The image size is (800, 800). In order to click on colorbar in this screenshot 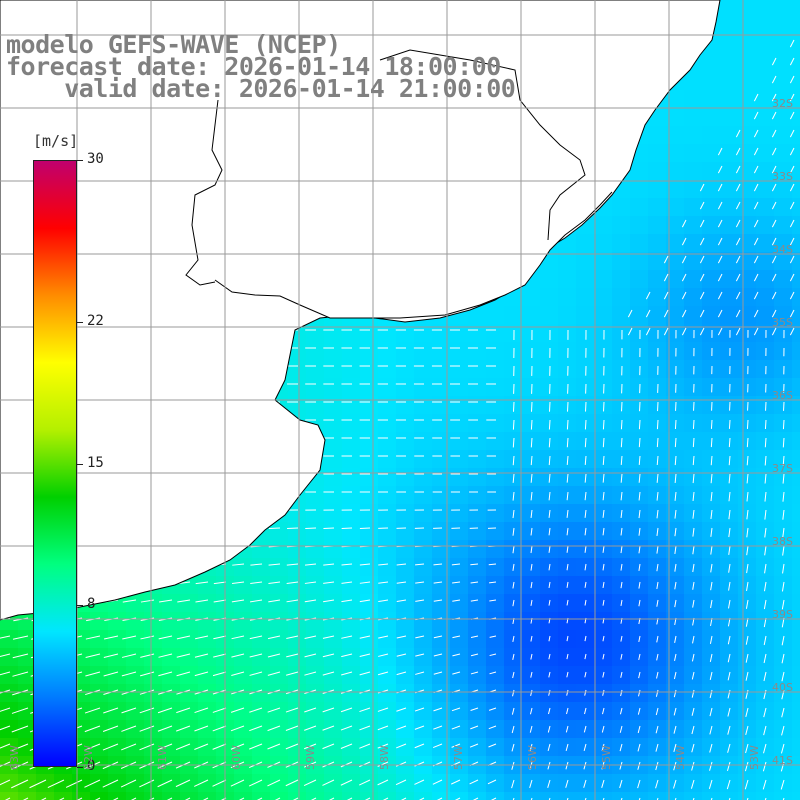, I will do `click(55, 463)`.